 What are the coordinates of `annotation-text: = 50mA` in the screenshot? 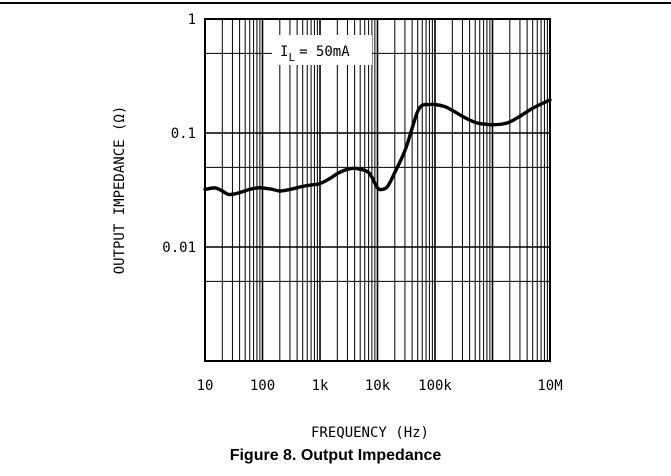 It's located at (324, 52).